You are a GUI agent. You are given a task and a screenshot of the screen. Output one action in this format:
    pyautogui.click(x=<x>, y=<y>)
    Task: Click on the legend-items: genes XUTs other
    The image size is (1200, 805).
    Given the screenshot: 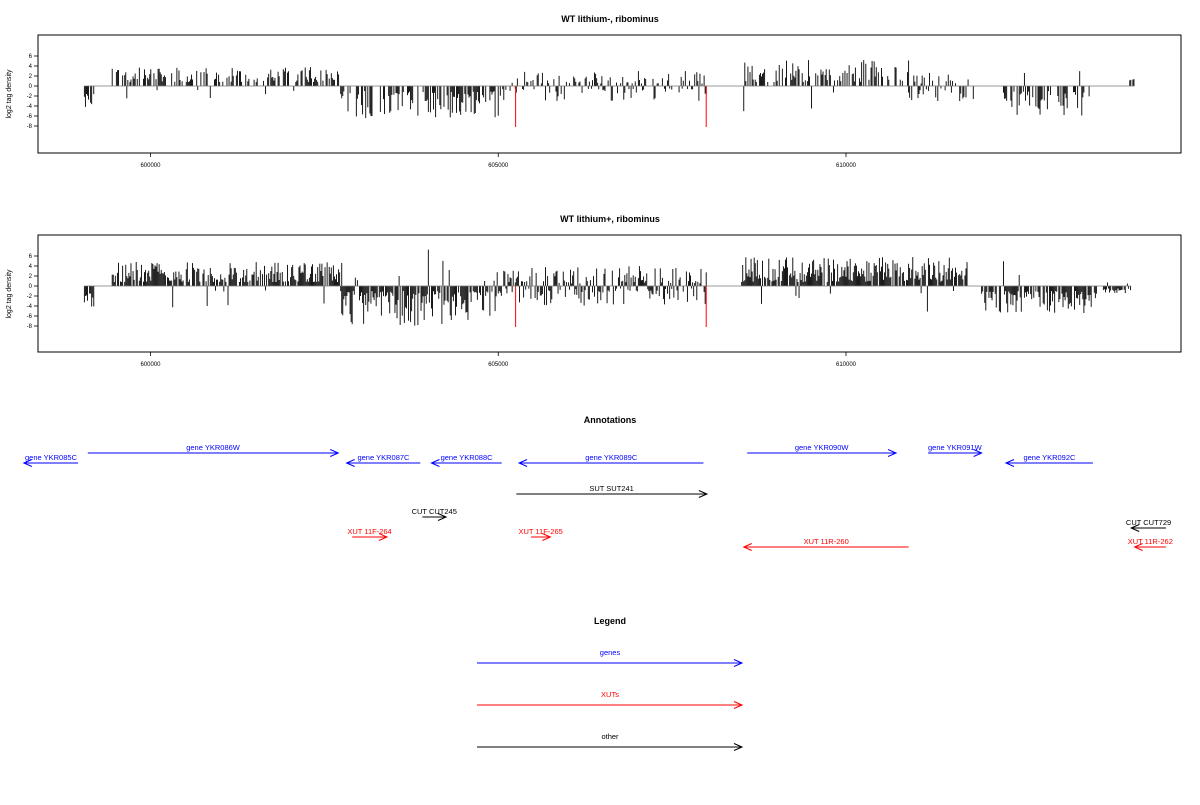 What is the action you would take?
    pyautogui.click(x=610, y=699)
    